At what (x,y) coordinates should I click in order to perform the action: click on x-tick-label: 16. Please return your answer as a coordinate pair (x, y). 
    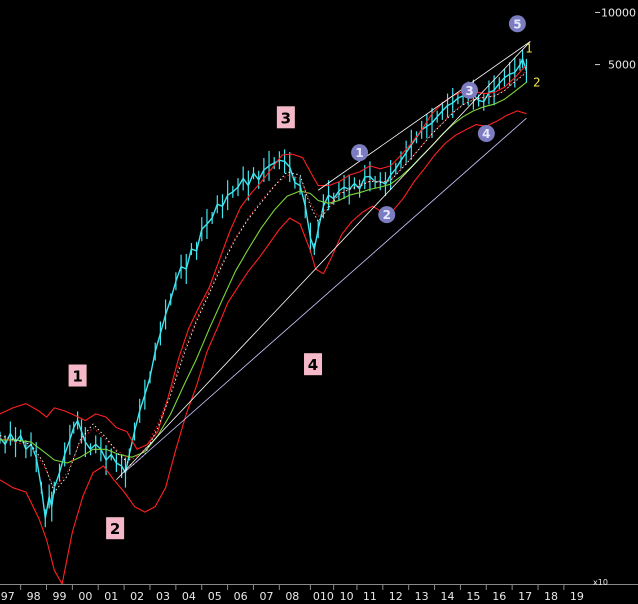
    Looking at the image, I should click on (499, 596).